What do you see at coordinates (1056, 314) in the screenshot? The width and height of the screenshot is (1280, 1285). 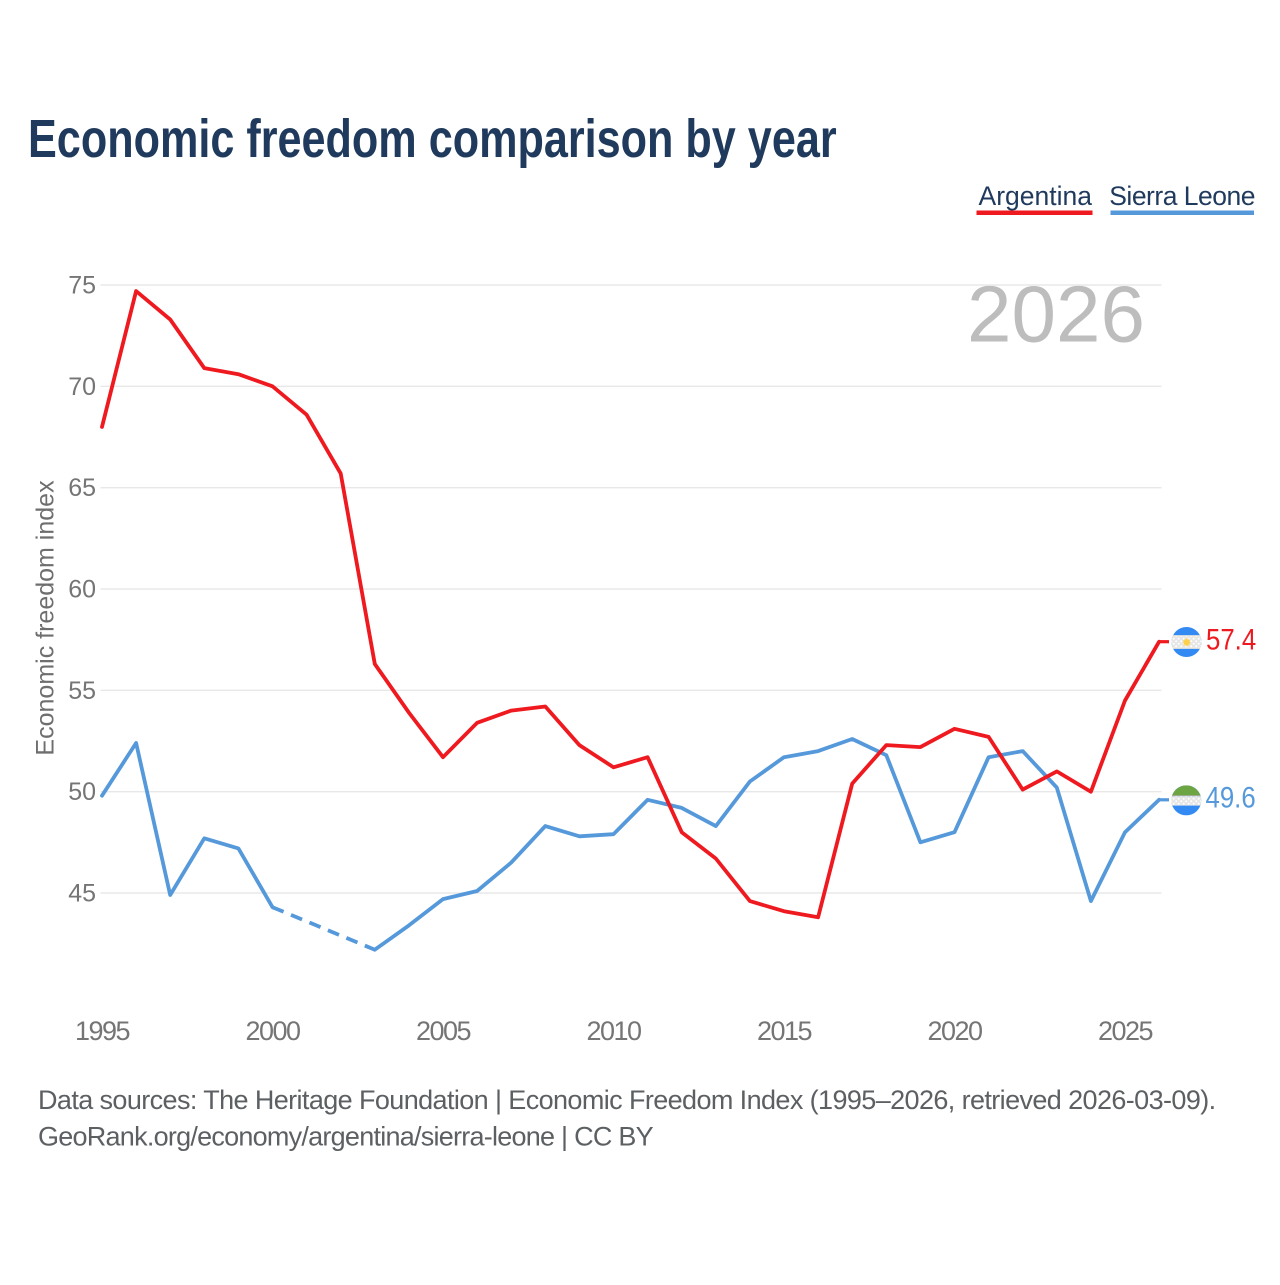 I see `svg-text: 2026` at bounding box center [1056, 314].